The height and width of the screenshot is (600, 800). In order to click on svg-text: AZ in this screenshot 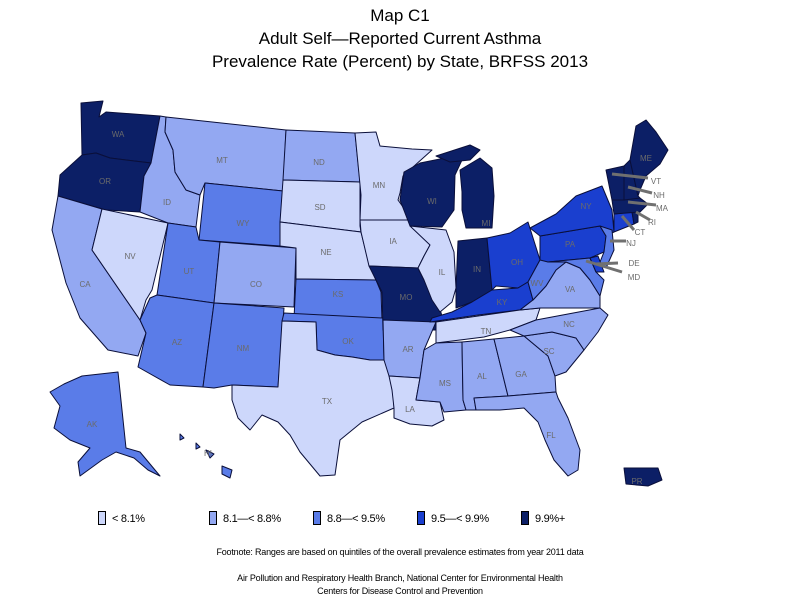, I will do `click(177, 342)`.